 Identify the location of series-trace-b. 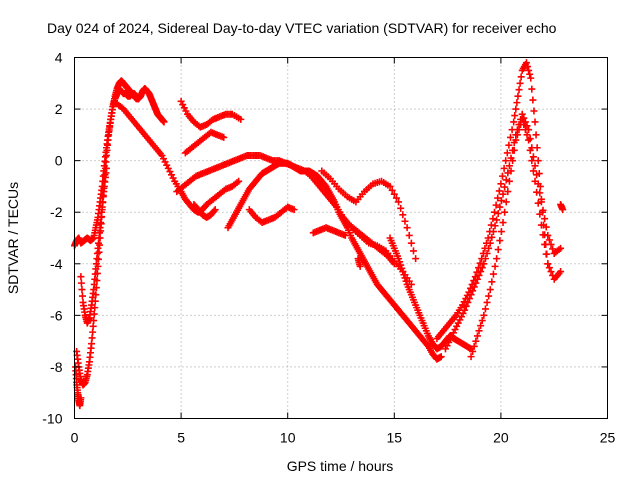
(107, 238).